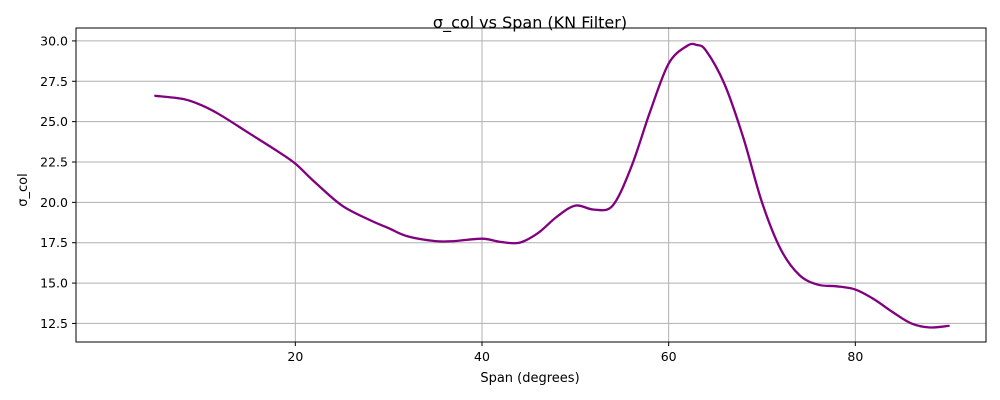 This screenshot has width=1000, height=400. I want to click on y-tick-label: 17.5, so click(54, 242).